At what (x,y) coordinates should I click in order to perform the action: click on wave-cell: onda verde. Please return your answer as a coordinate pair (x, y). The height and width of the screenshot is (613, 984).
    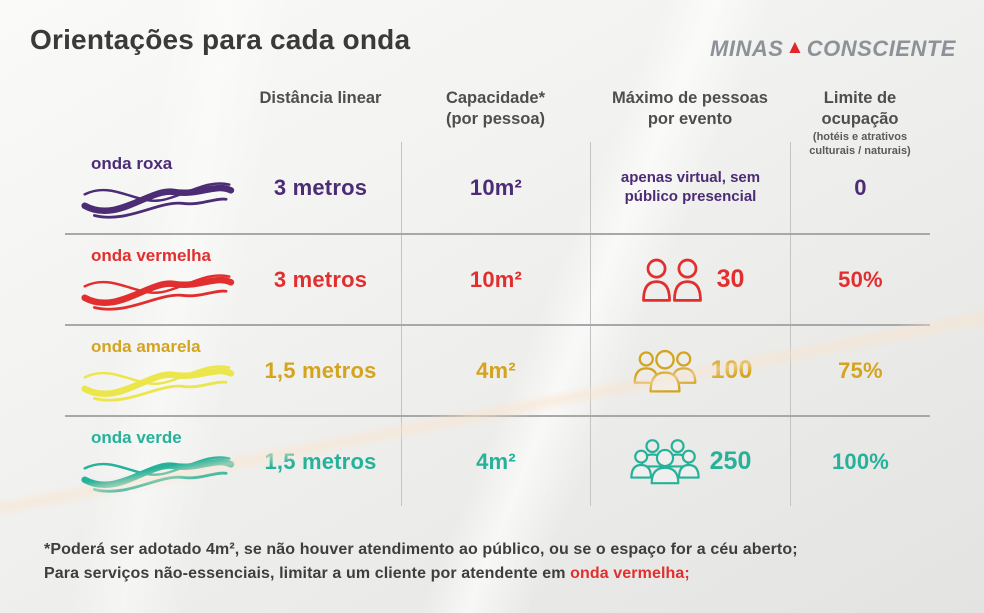
    Looking at the image, I should click on (152, 461).